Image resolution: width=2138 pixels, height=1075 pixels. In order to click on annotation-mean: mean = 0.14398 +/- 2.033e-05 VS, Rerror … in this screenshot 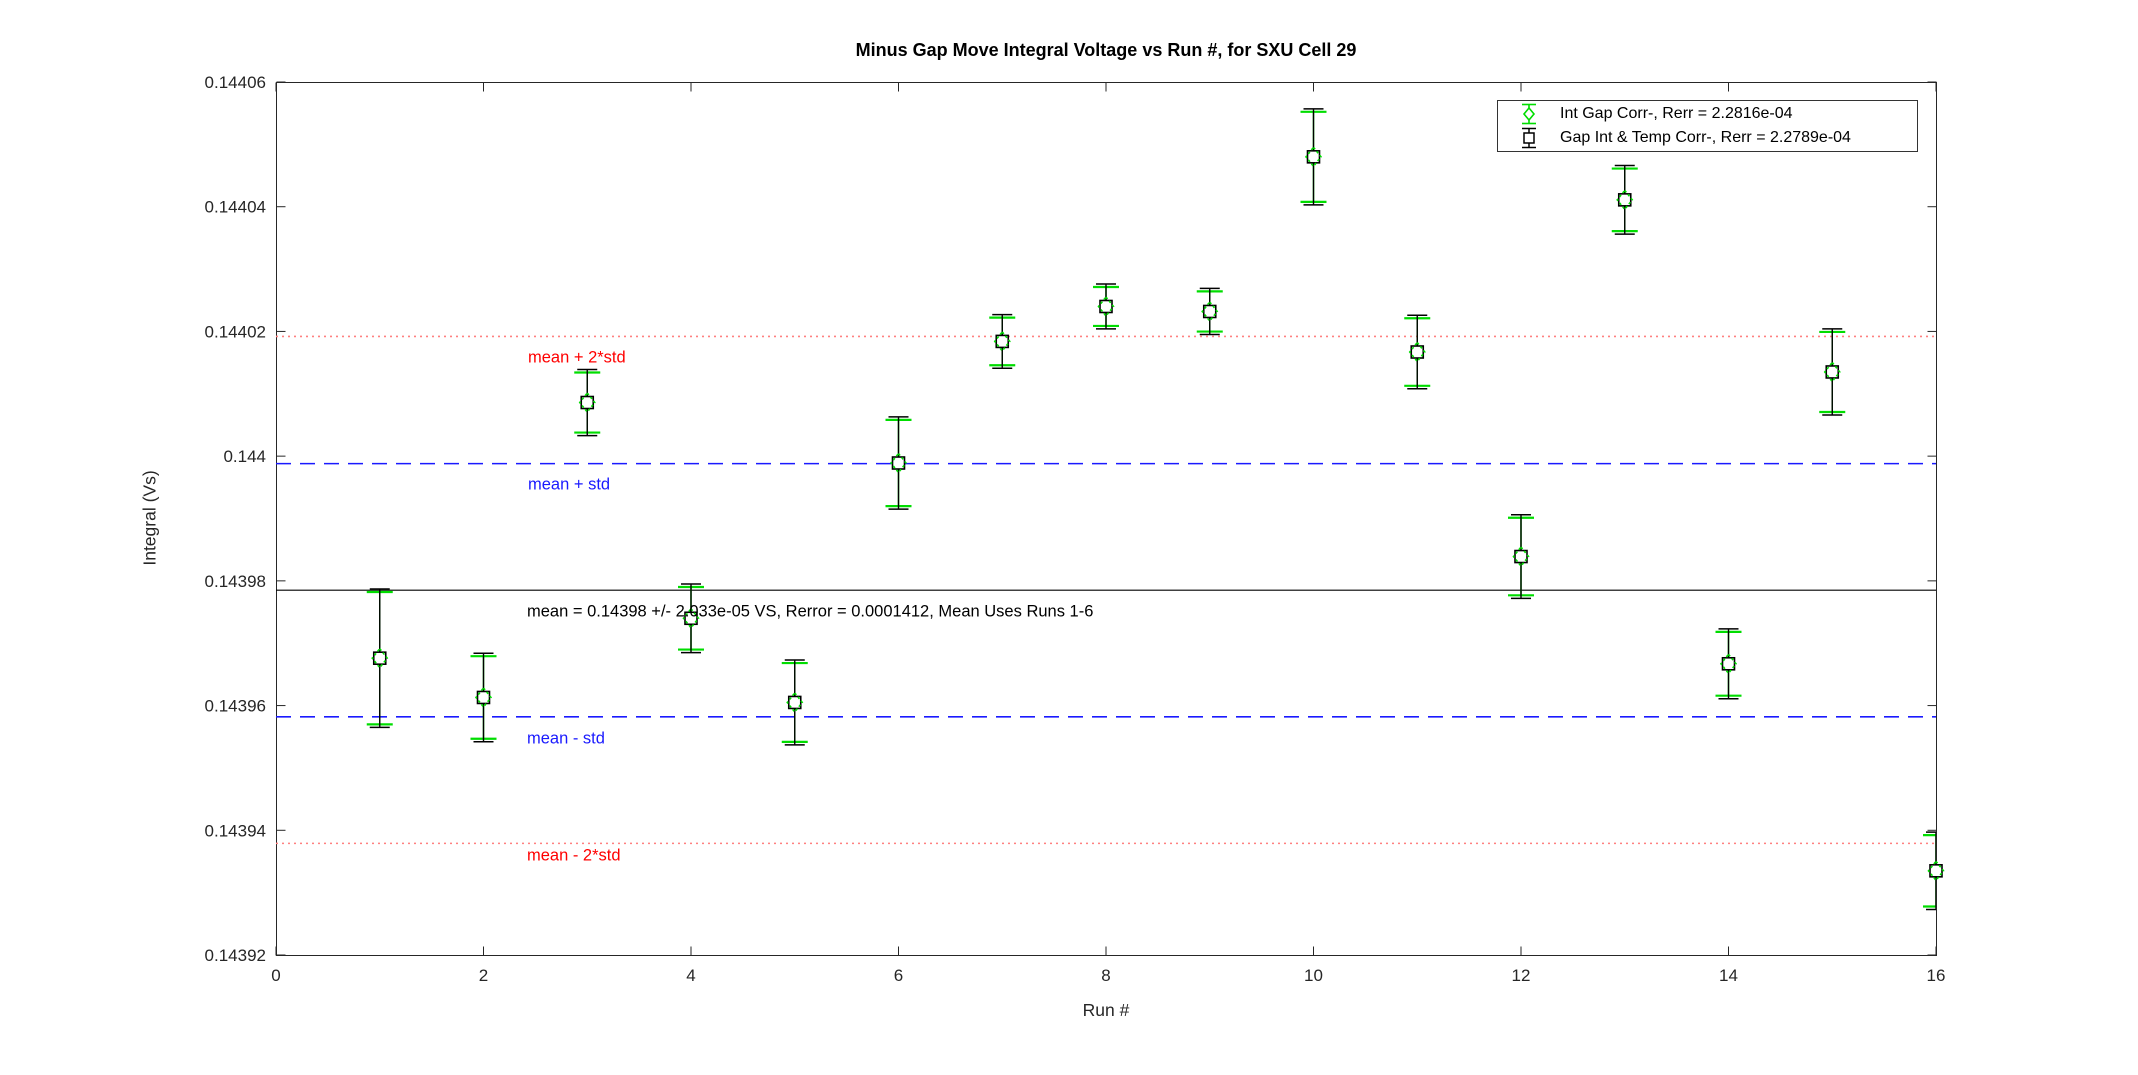, I will do `click(810, 611)`.